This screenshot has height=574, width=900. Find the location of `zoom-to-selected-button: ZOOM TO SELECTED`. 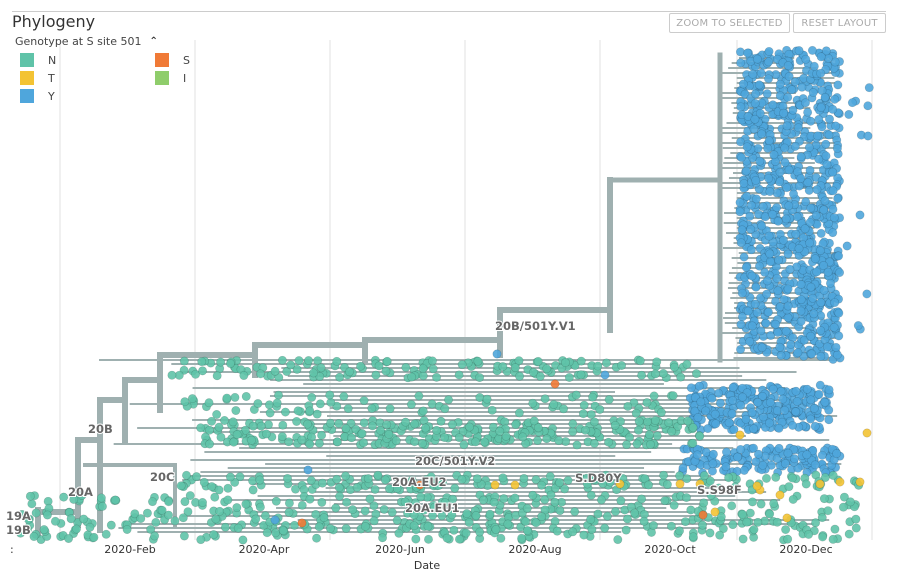

zoom-to-selected-button: ZOOM TO SELECTED is located at coordinates (729, 23).